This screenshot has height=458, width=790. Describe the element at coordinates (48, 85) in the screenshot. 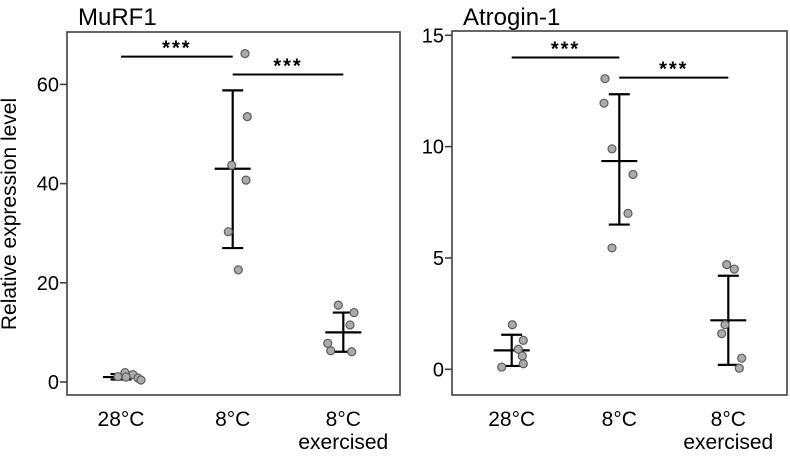

I see `y-tick-label-murf1: 60` at that location.